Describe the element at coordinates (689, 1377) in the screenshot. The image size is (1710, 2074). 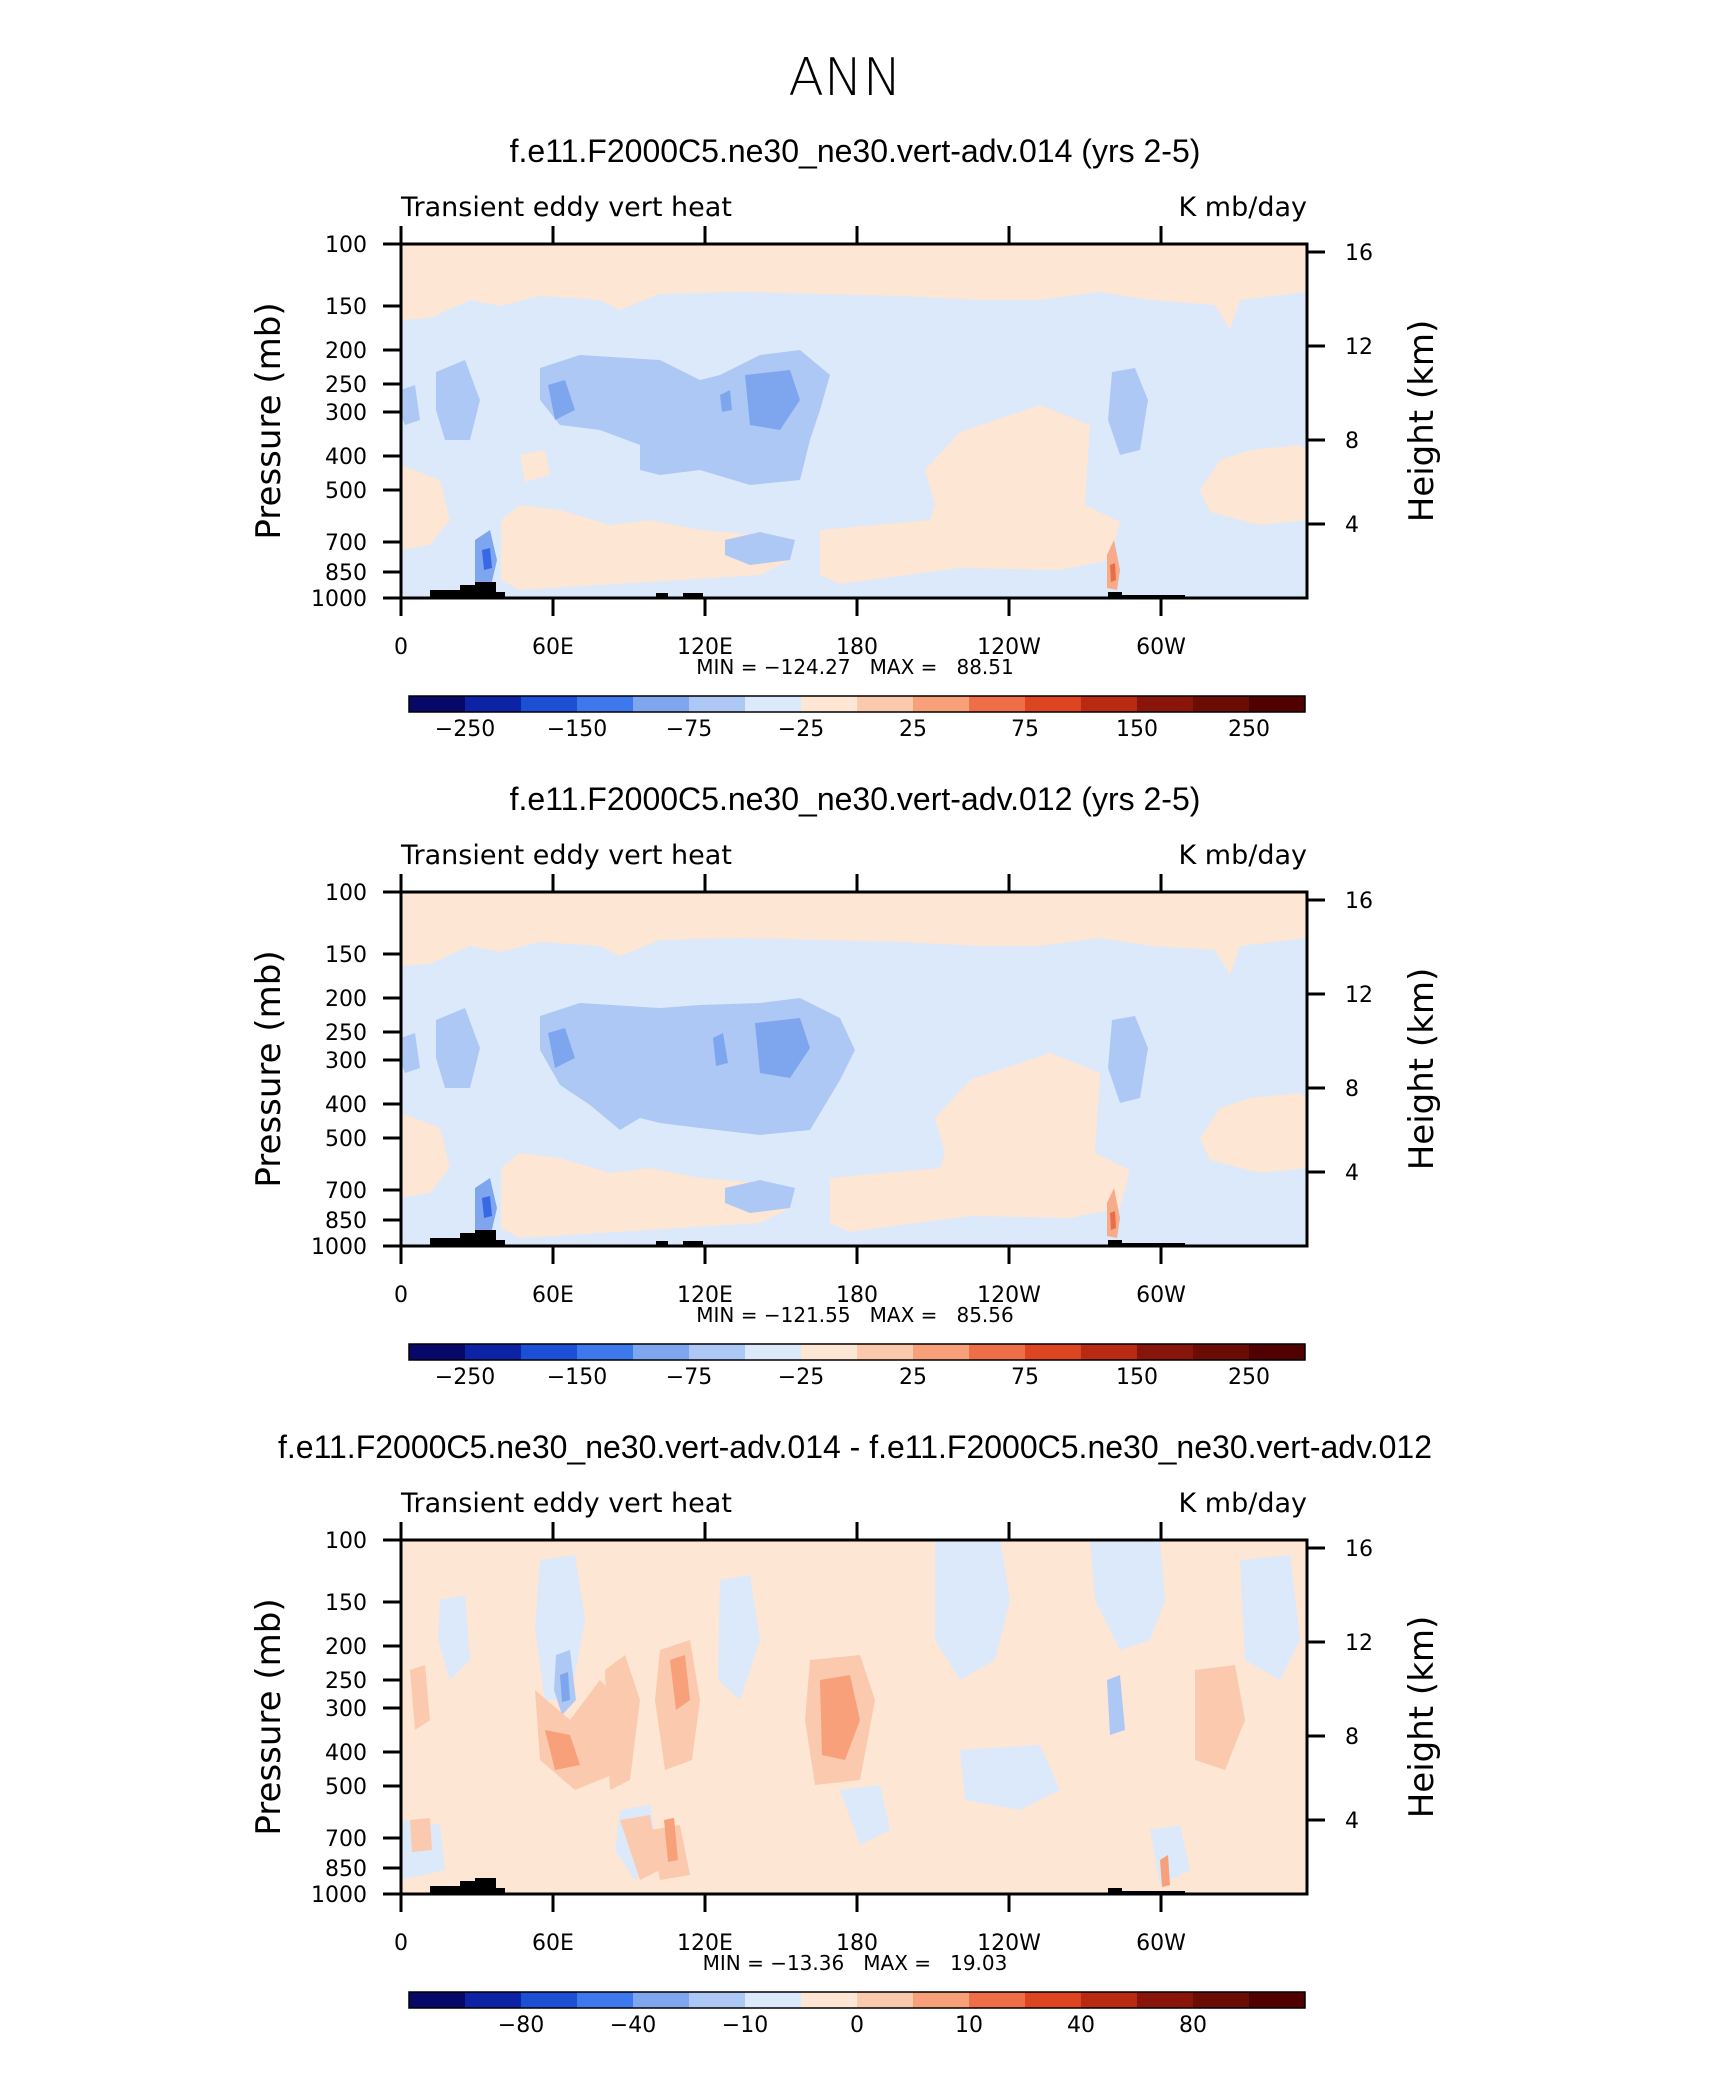
I see `panel-2-cbar-label-2: −75` at that location.